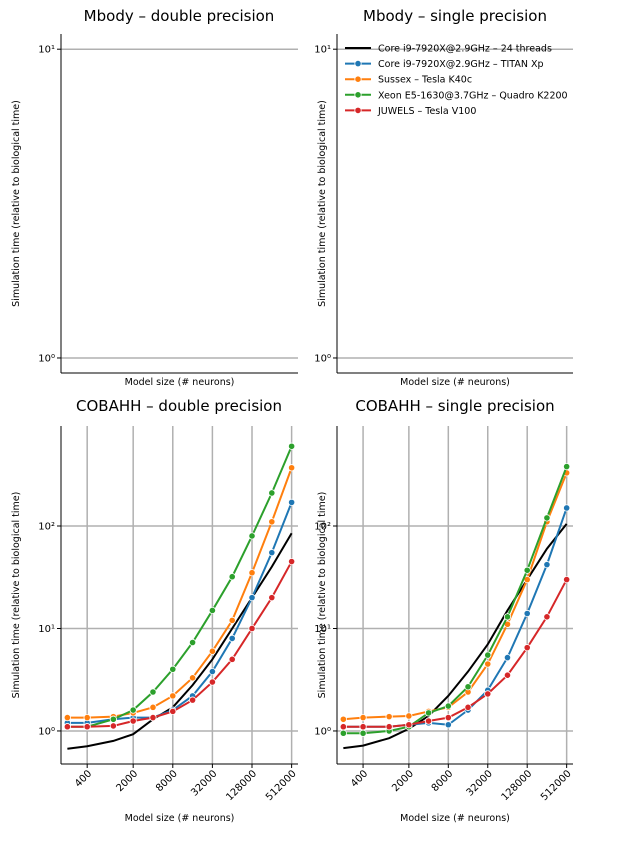 This screenshot has width=633, height=841. What do you see at coordinates (443, 781) in the screenshot?
I see `x-tick-label: 8000` at bounding box center [443, 781].